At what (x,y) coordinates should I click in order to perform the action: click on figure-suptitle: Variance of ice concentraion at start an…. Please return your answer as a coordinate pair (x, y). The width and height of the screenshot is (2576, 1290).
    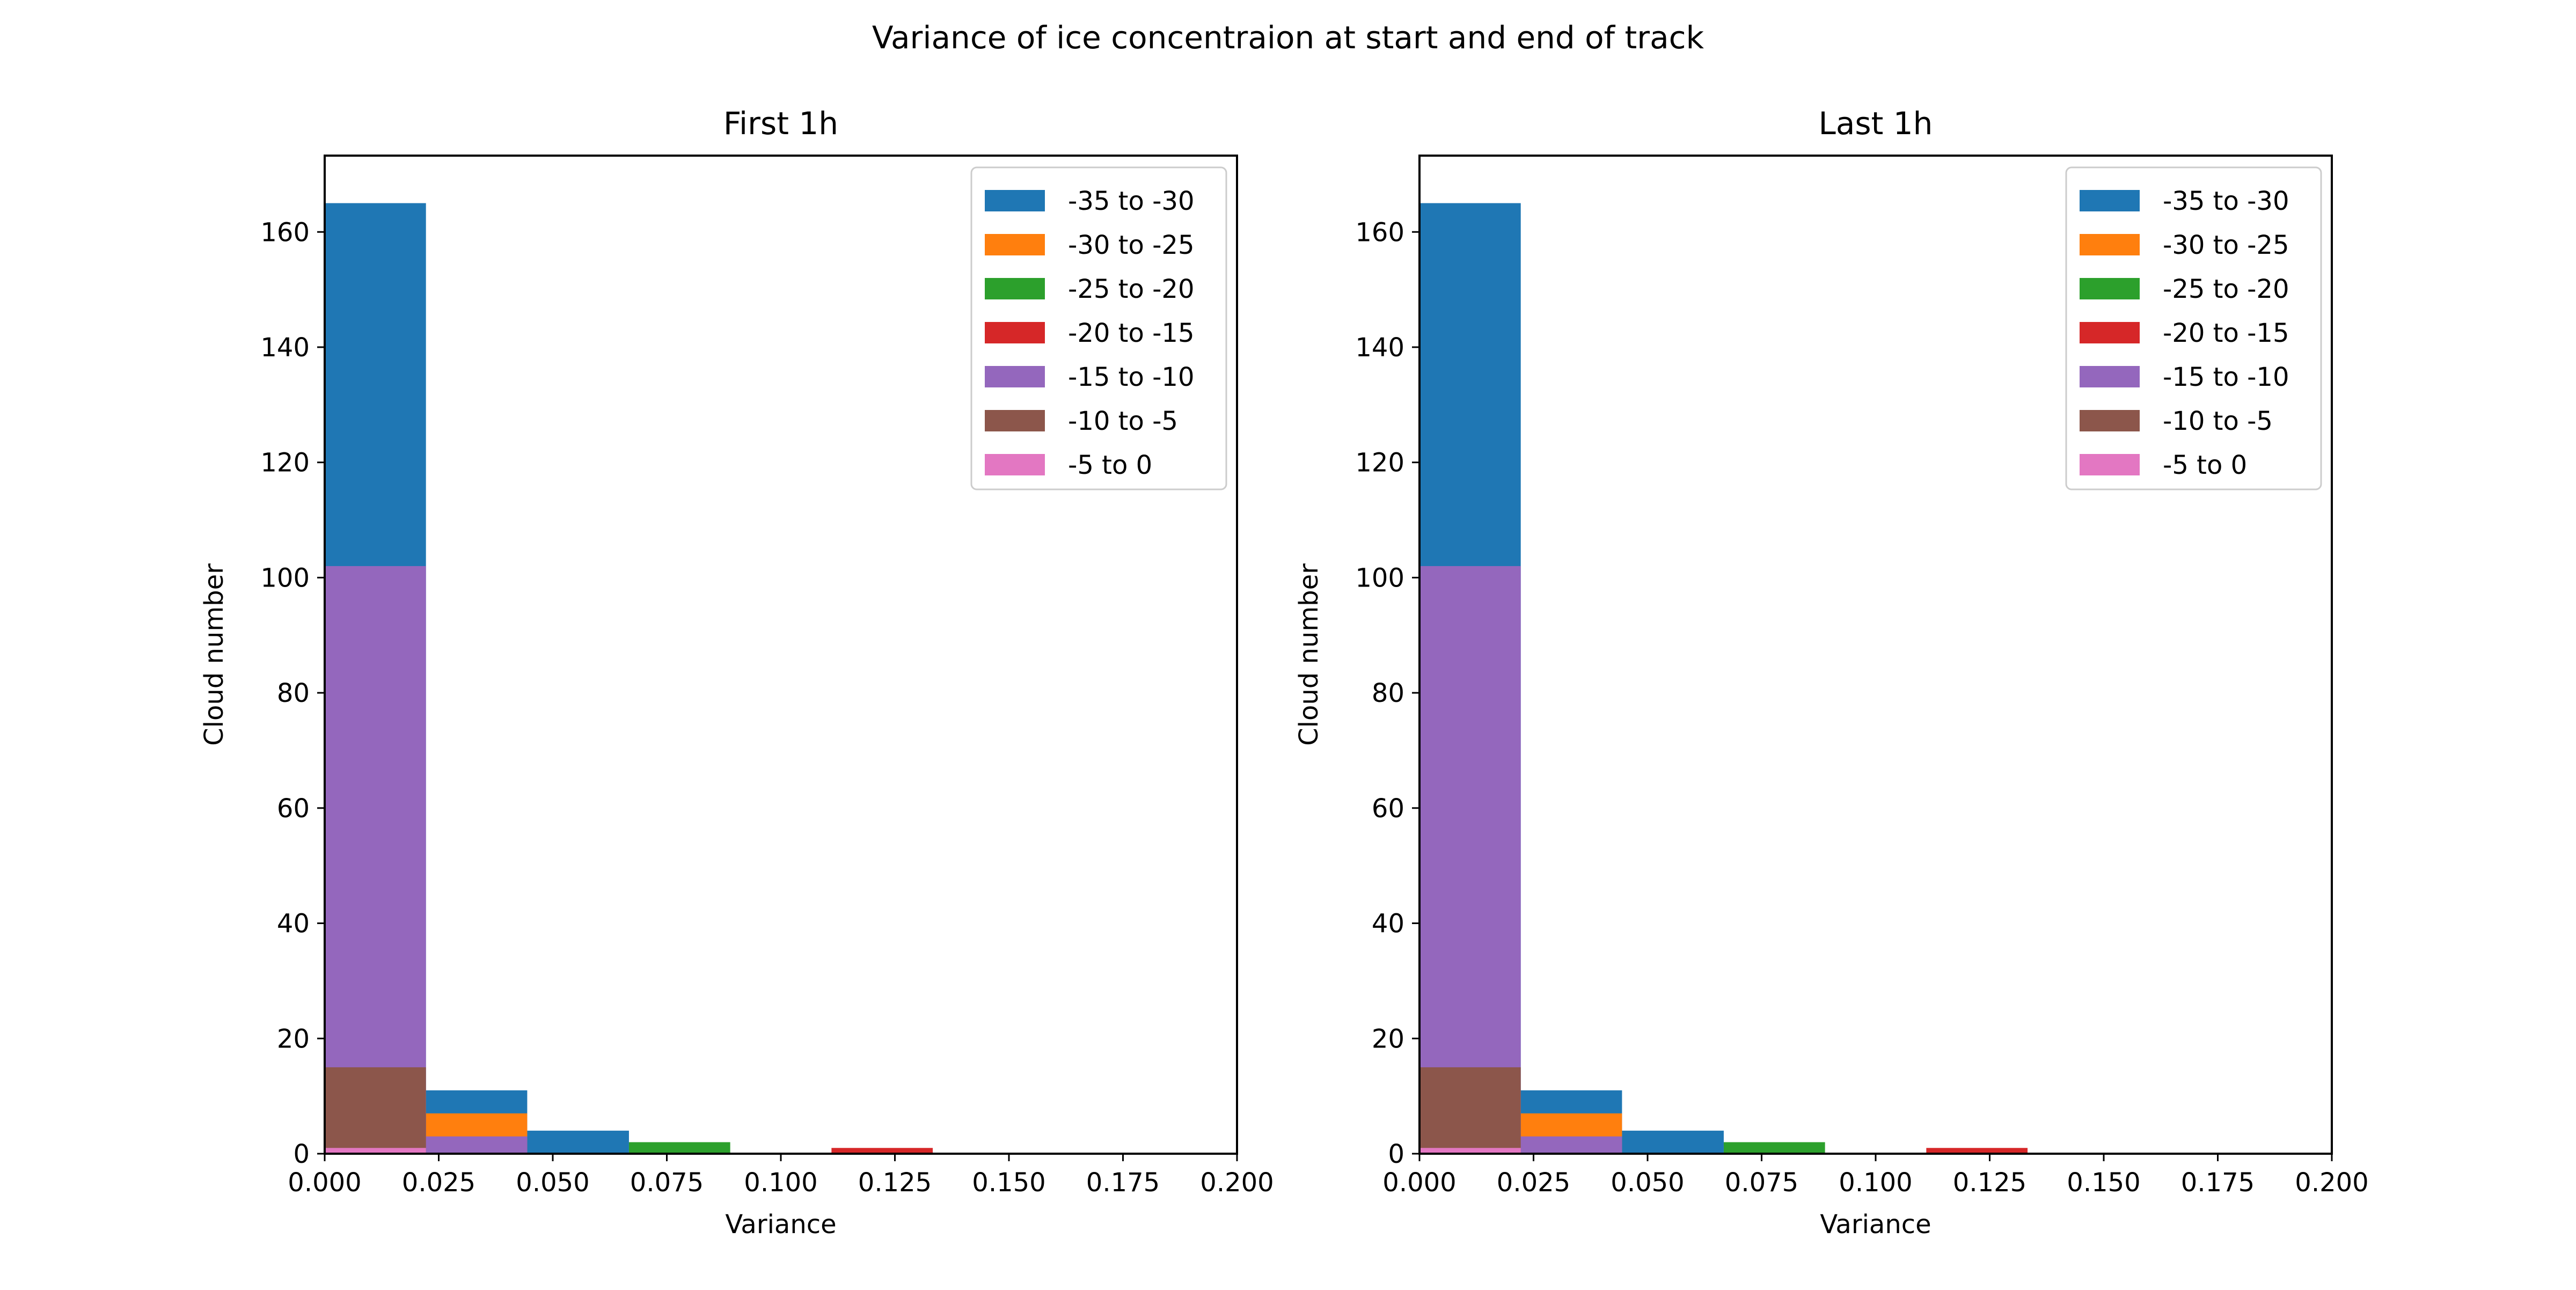
    Looking at the image, I should click on (1288, 37).